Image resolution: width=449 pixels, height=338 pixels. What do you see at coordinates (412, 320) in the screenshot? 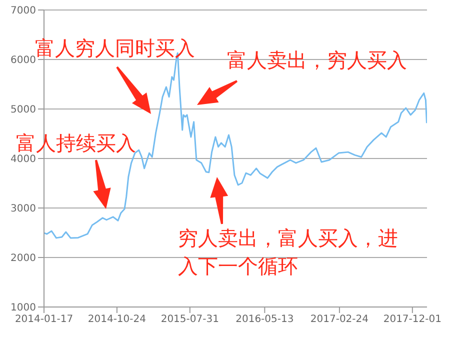
I see `x-tick-label: 2017-12-01` at bounding box center [412, 320].